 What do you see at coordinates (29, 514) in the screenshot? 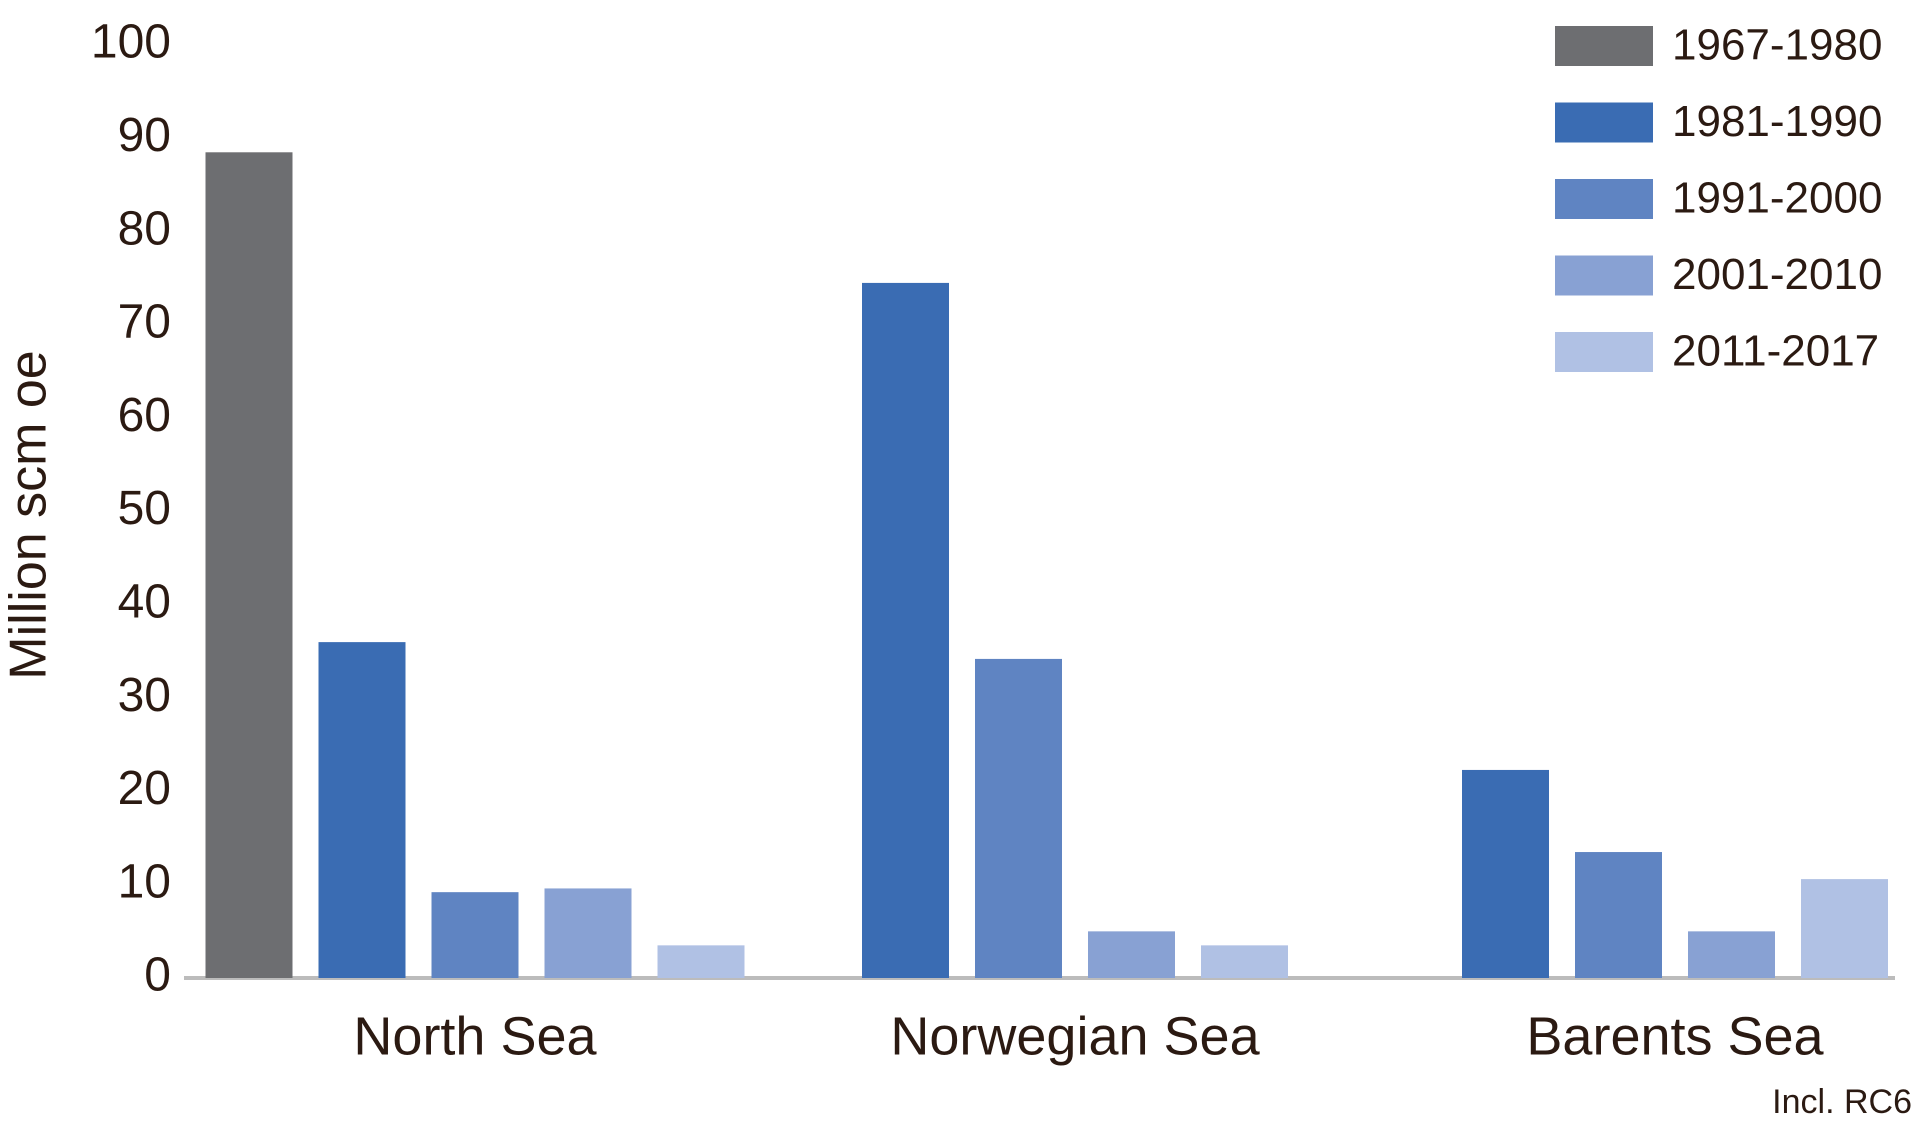
I see `y-axis-title: Million scm oe` at bounding box center [29, 514].